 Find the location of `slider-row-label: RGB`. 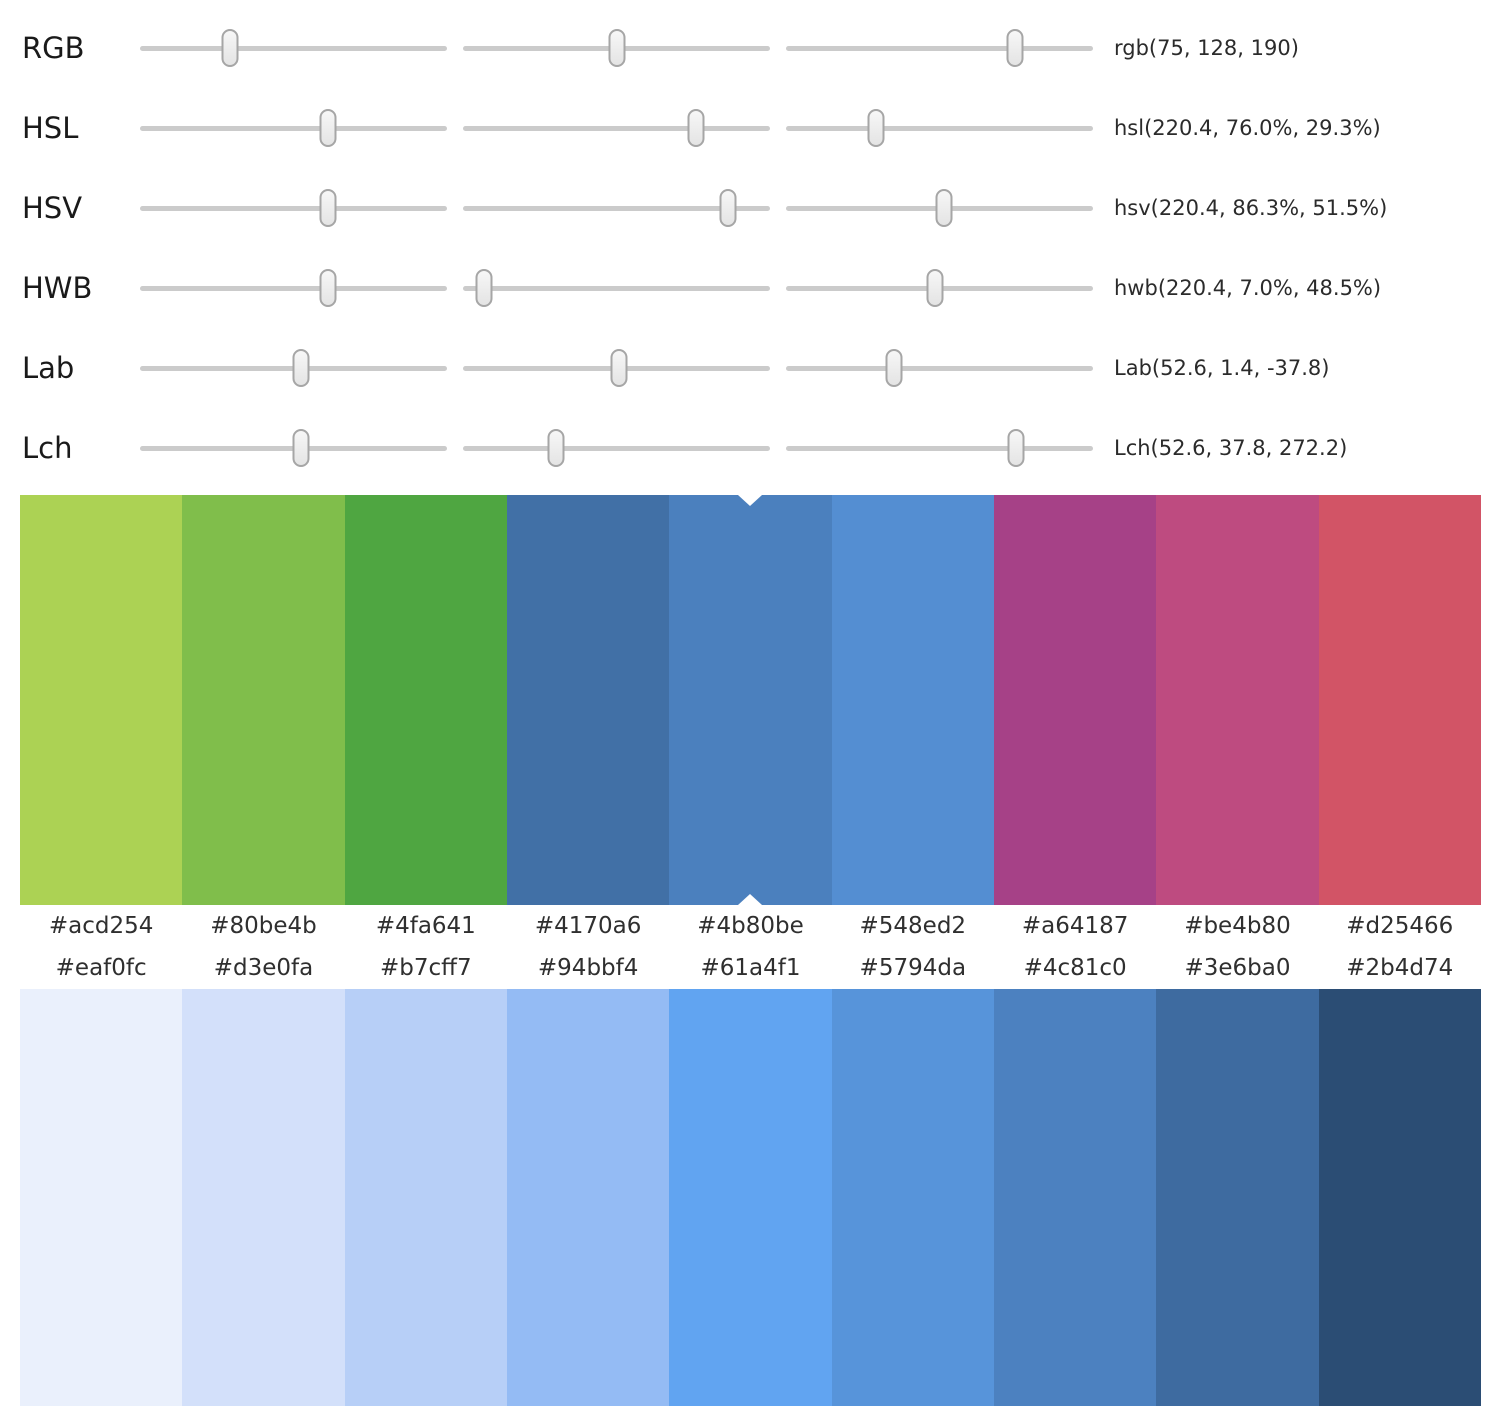

slider-row-label: RGB is located at coordinates (53, 48).